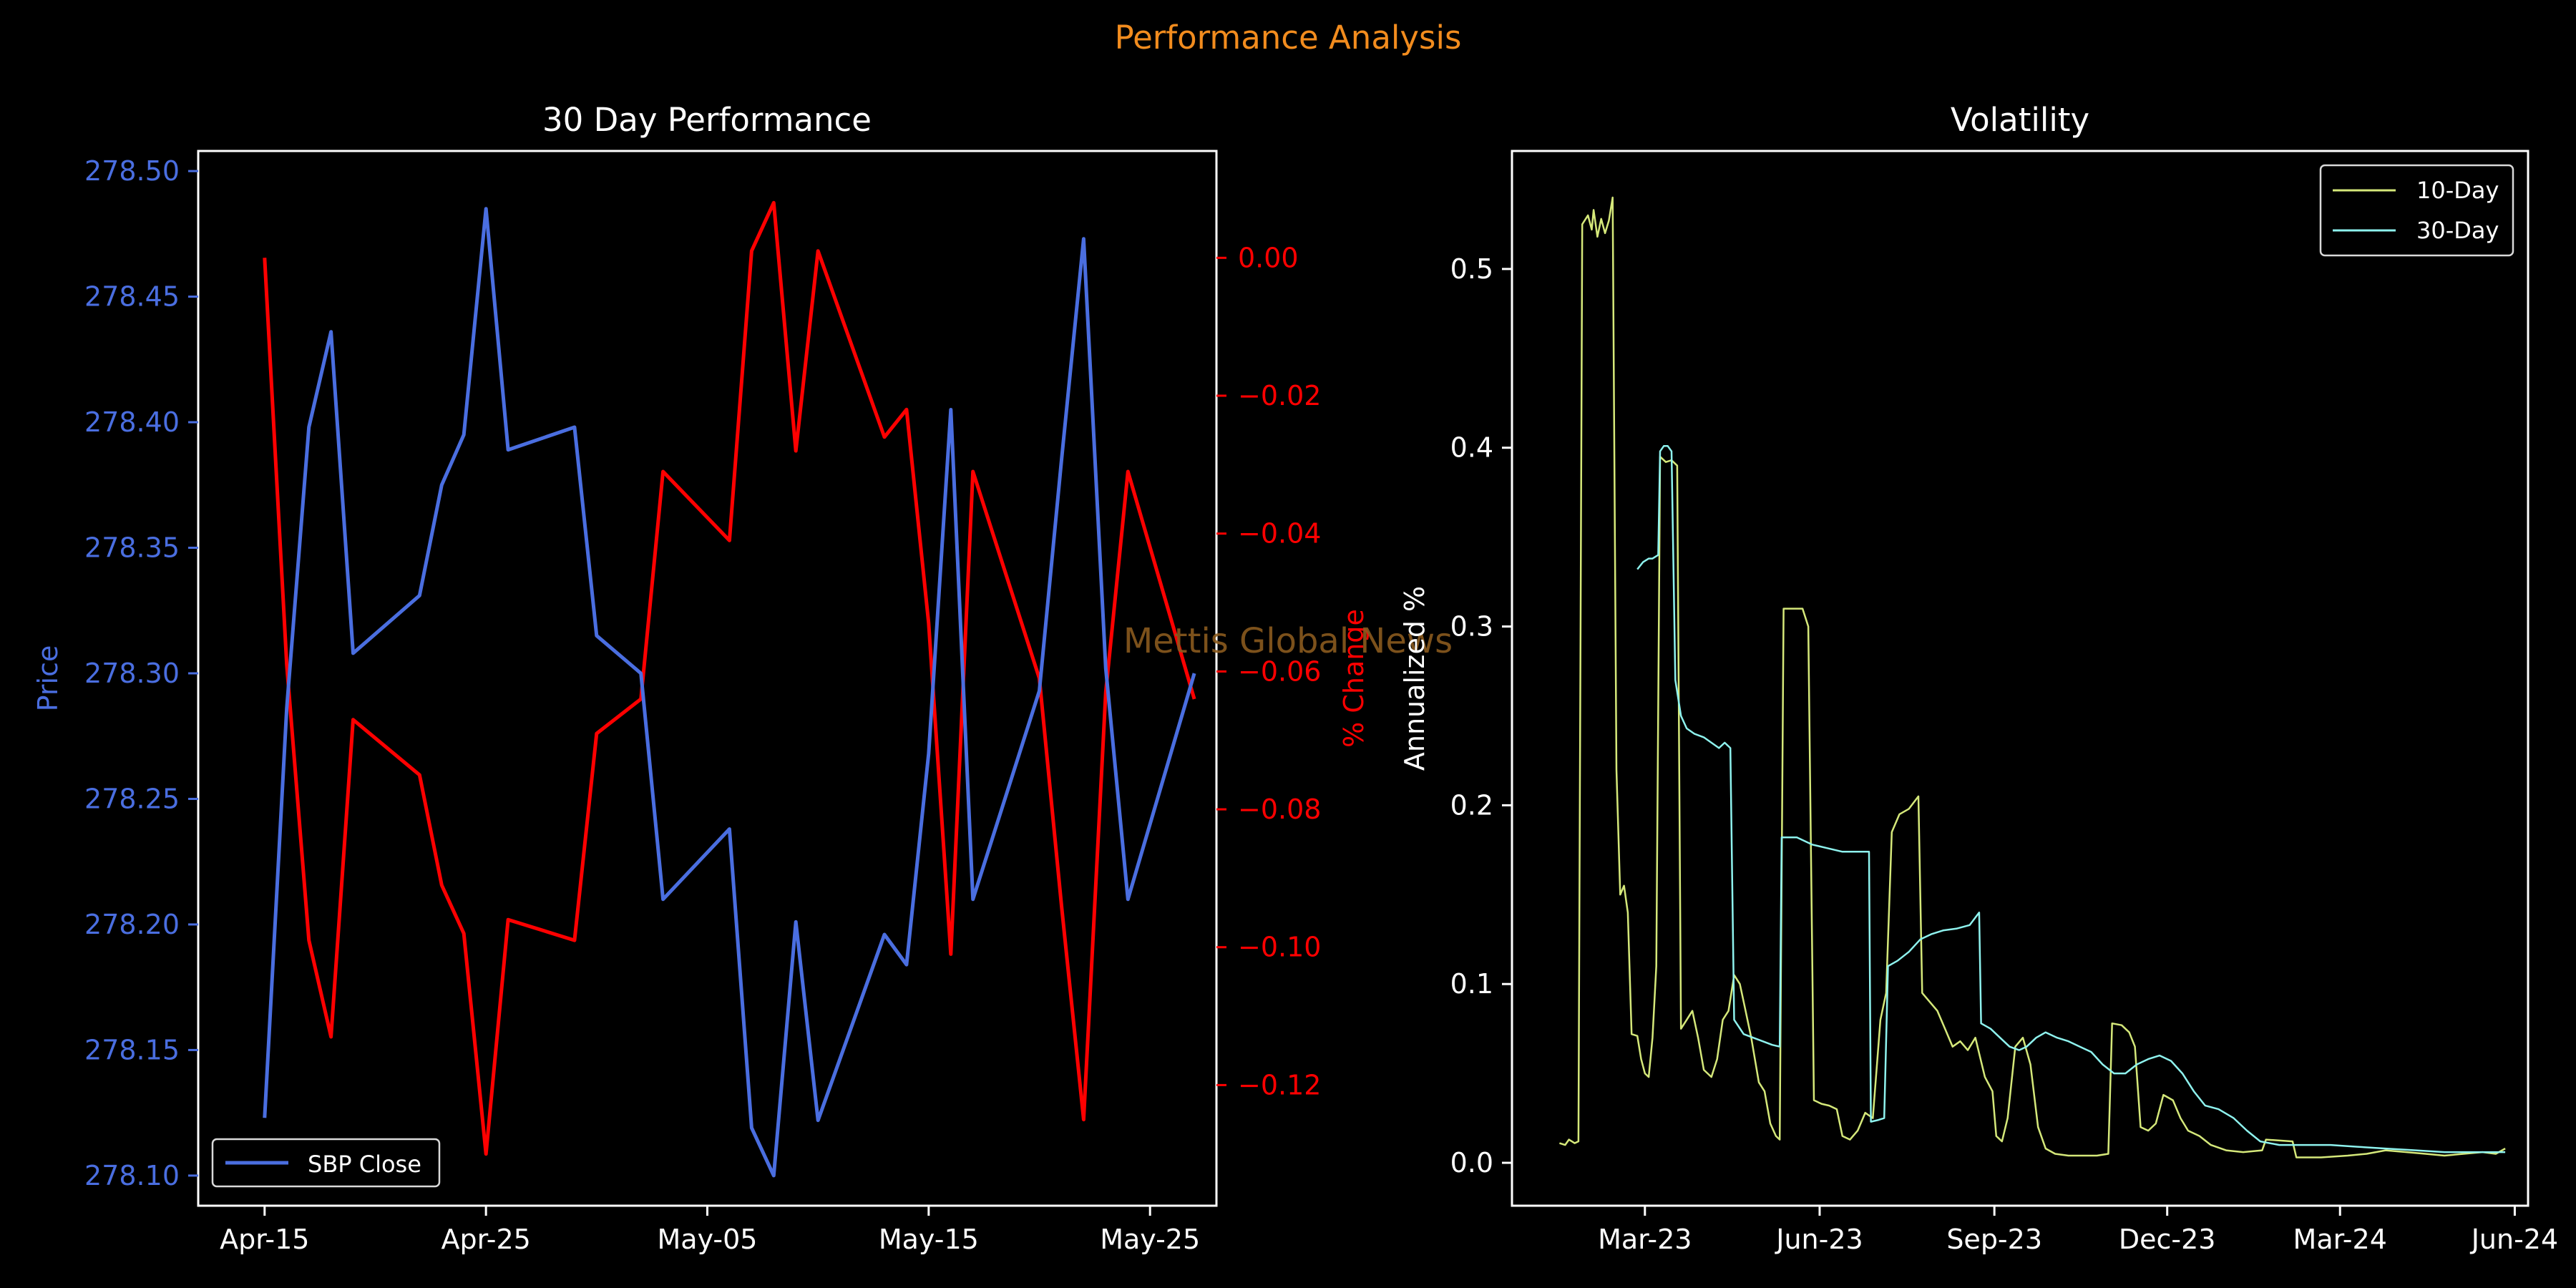  I want to click on performance-price-tick-label: 278.20, so click(132, 924).